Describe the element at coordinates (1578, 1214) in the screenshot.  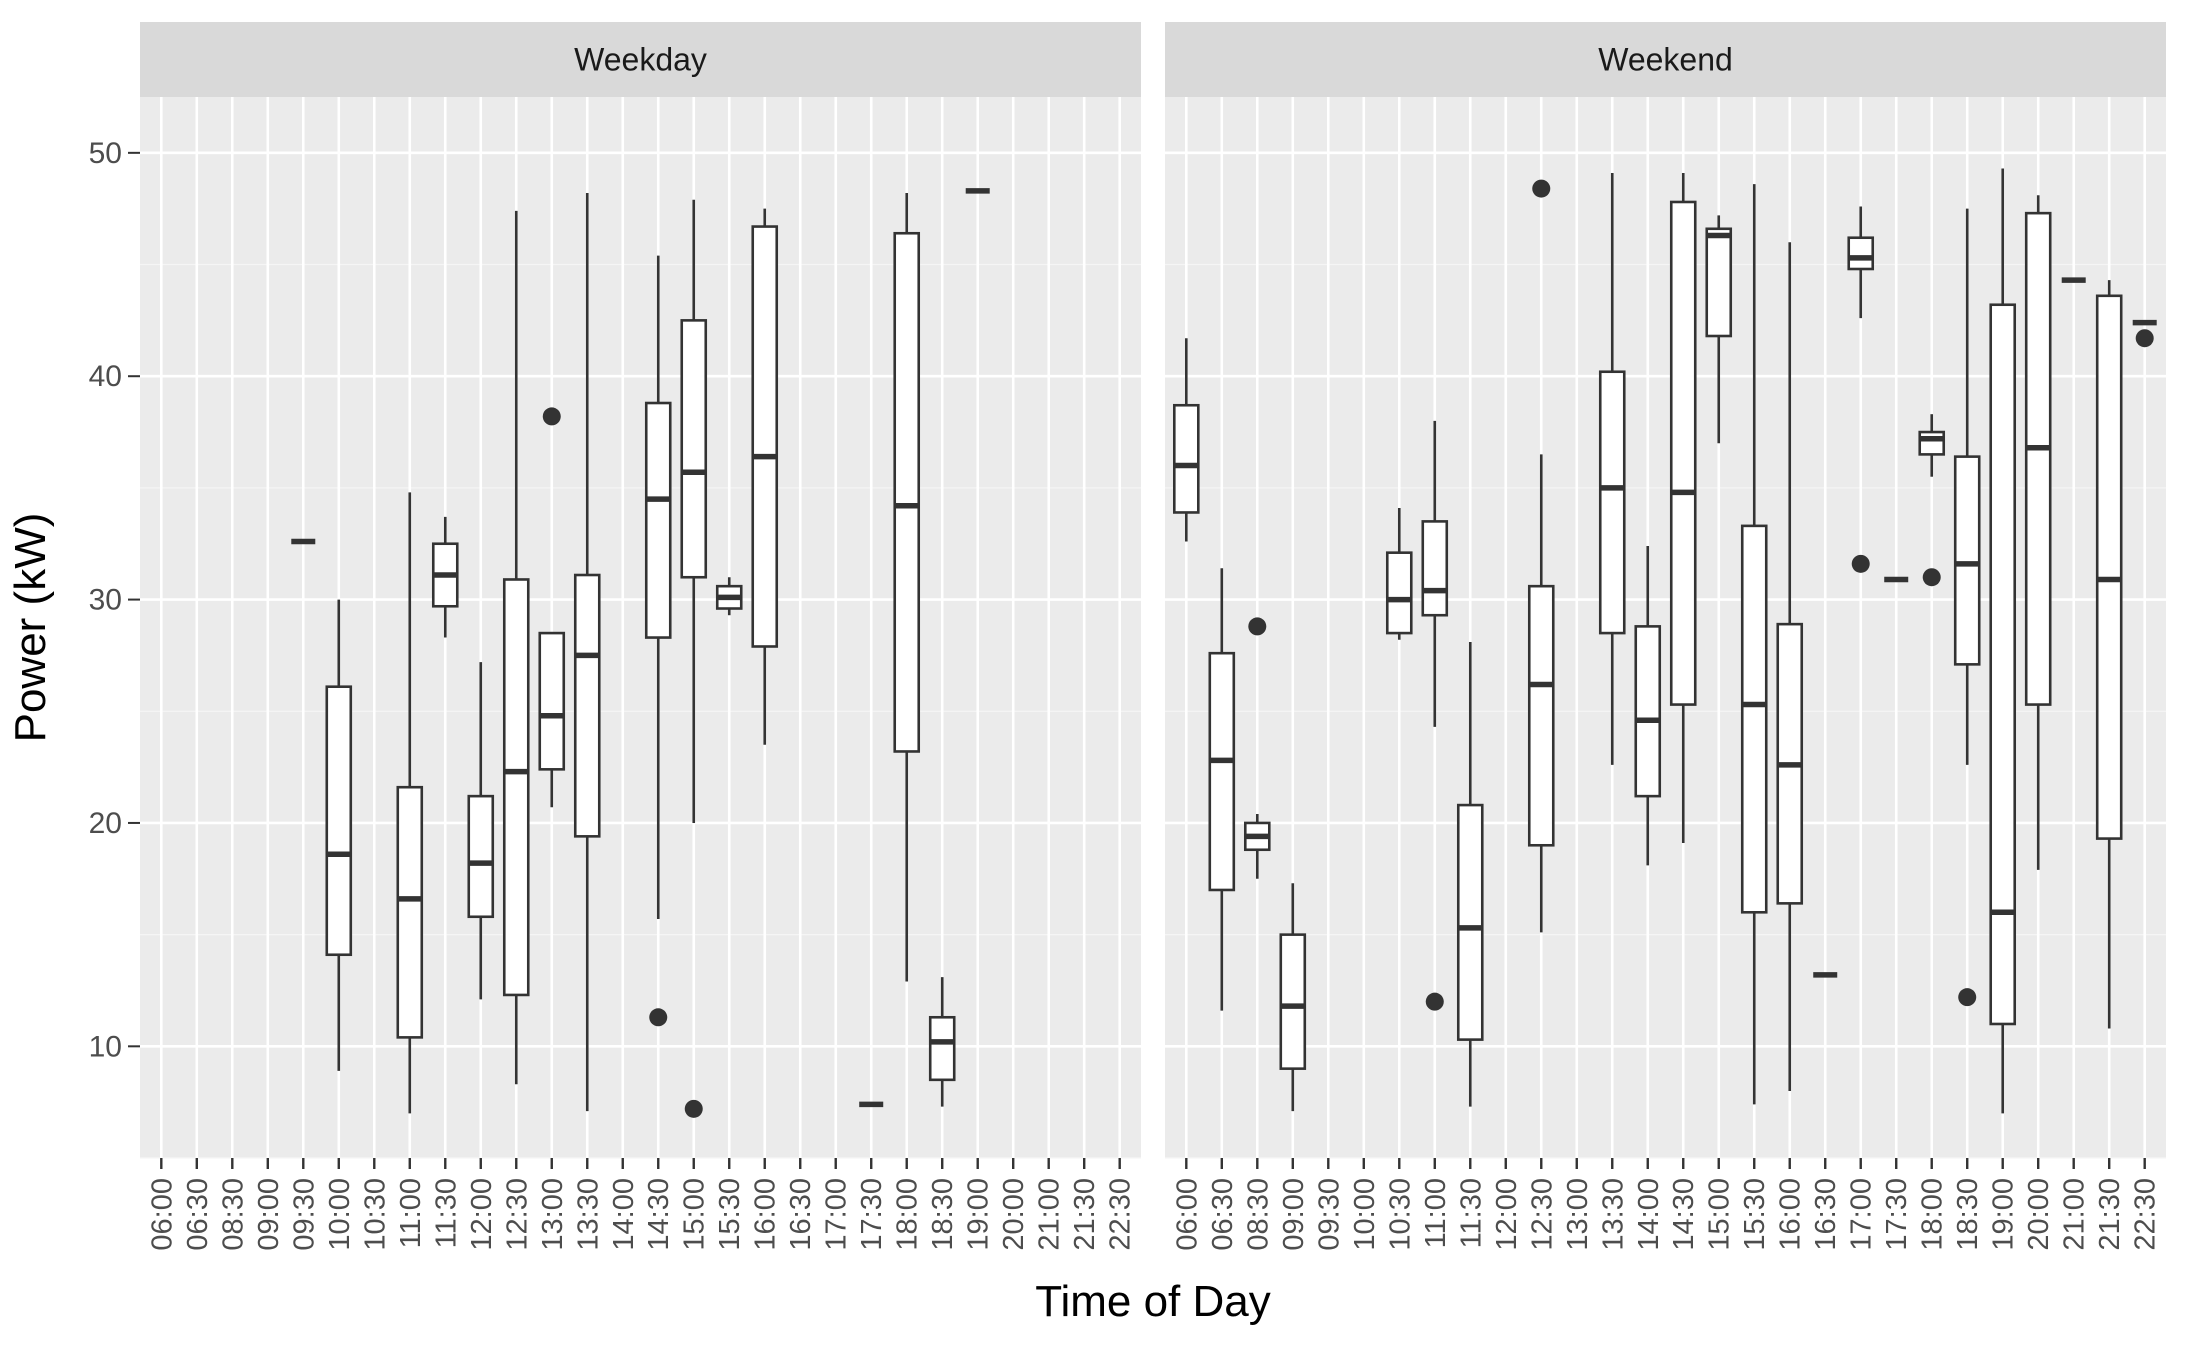
I see `x-tick-label: 13:00` at that location.